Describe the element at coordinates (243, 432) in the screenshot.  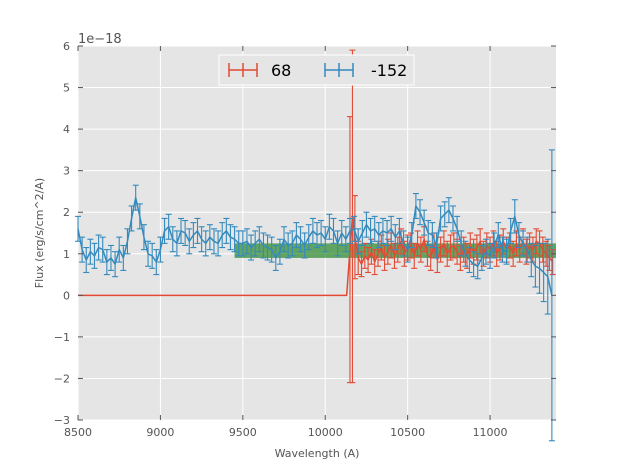
I see `x-tick-label: 9500` at that location.